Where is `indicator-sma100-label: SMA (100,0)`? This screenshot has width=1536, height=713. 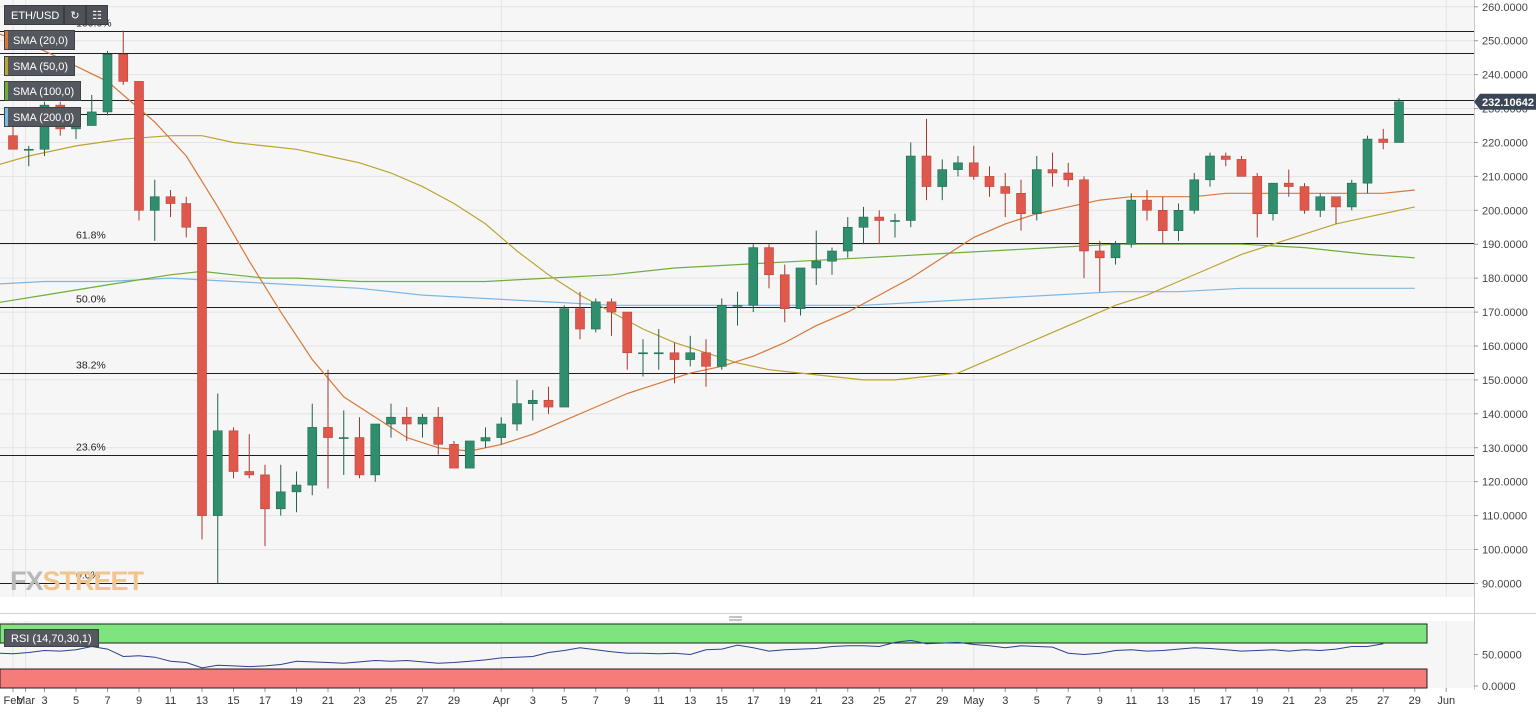 indicator-sma100-label: SMA (100,0) is located at coordinates (44, 92).